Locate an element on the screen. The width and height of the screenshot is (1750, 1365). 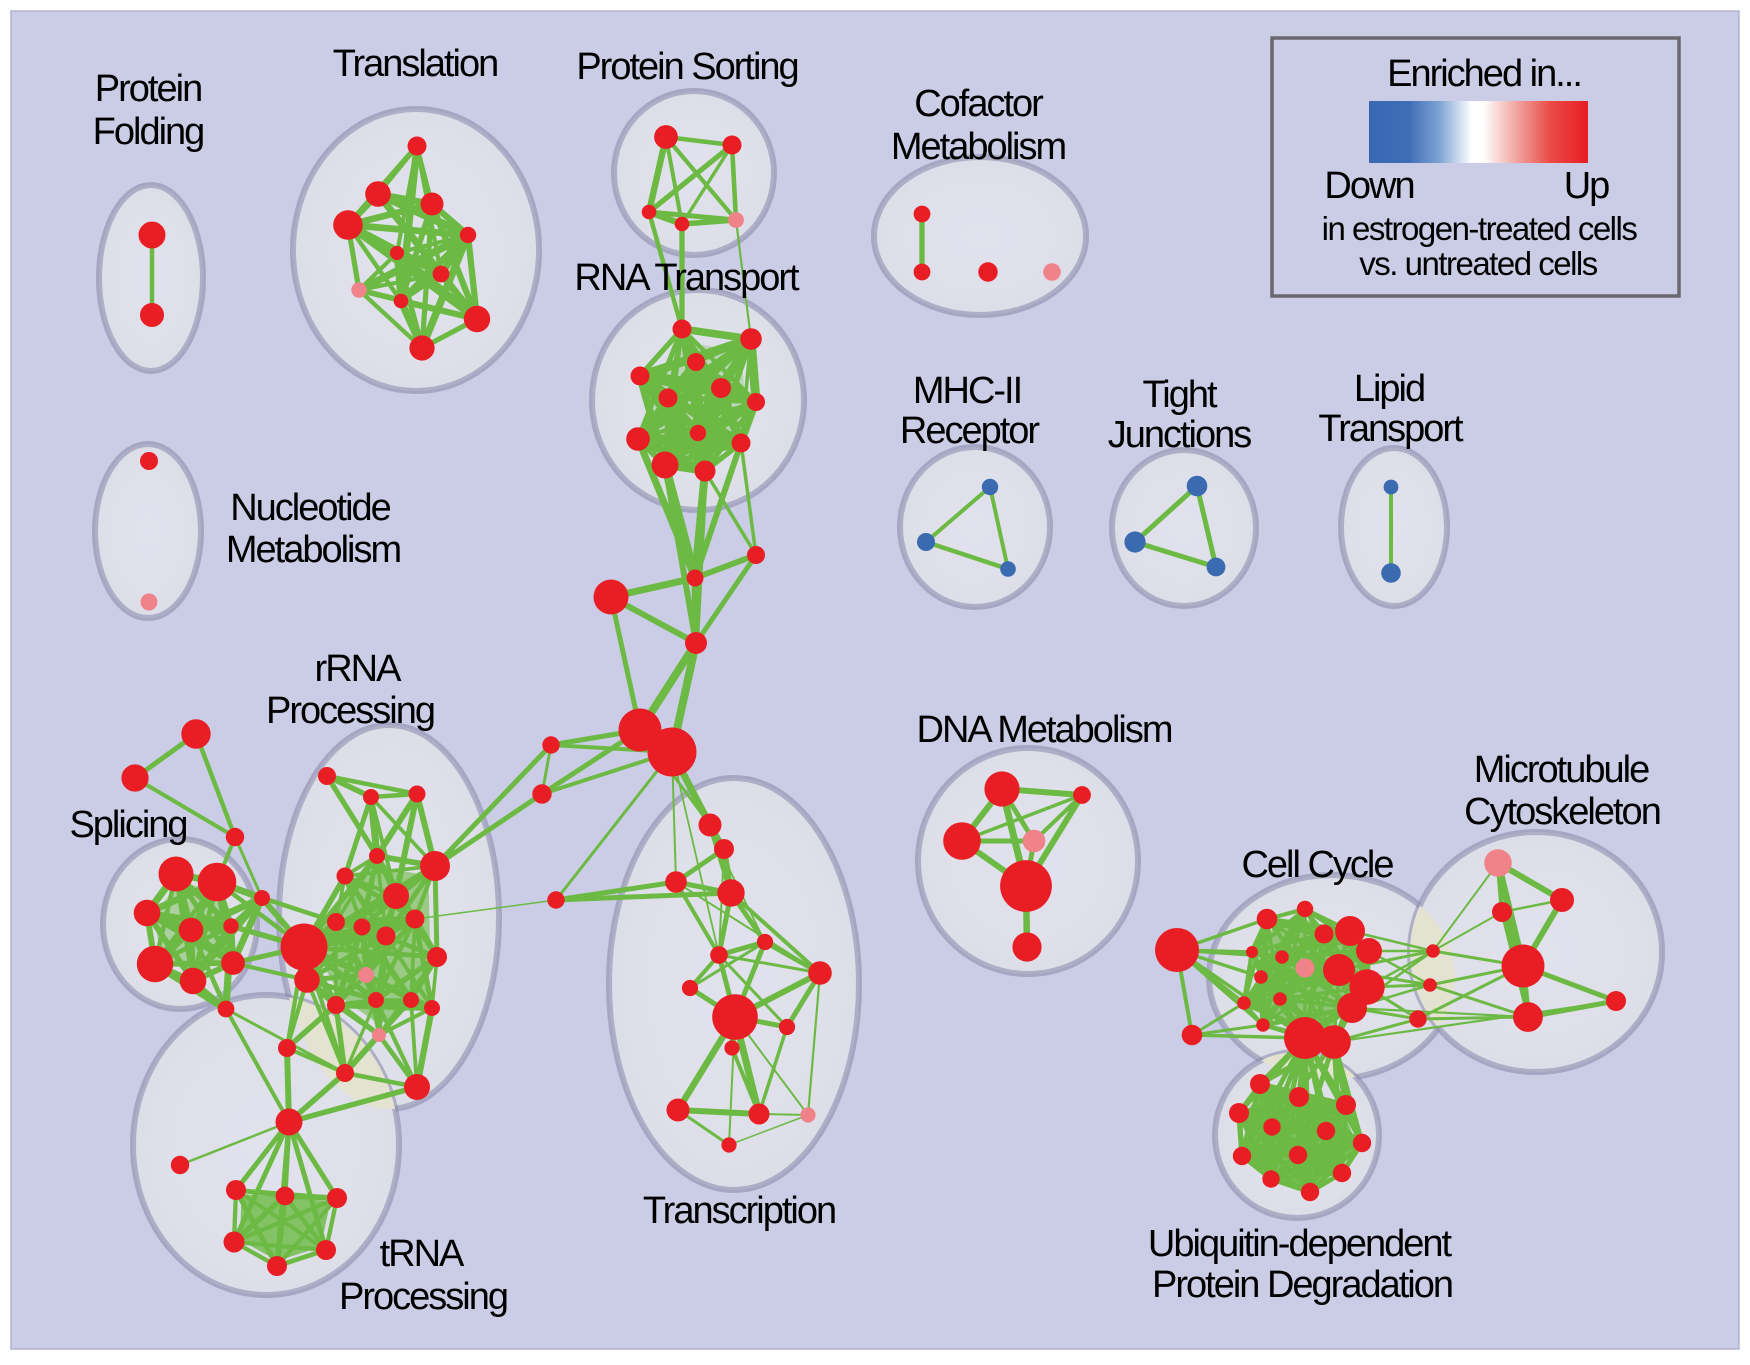
svg-text: Cytoskeleton is located at coordinates (1562, 812).